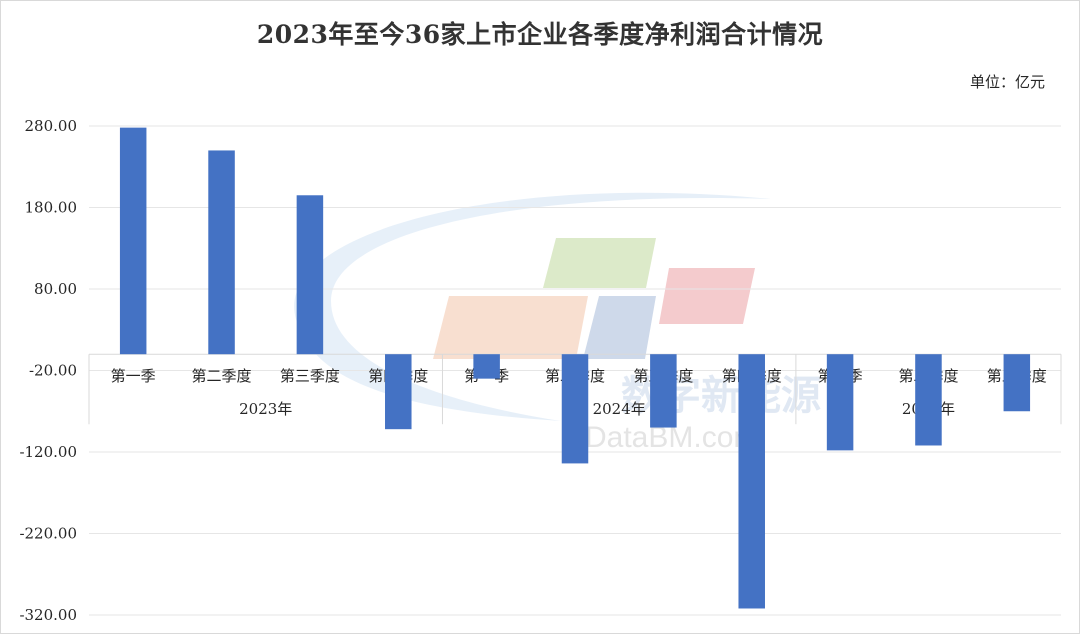 This screenshot has width=1080, height=634. Describe the element at coordinates (51, 126) in the screenshot. I see `y-tick-label: 280.00` at that location.